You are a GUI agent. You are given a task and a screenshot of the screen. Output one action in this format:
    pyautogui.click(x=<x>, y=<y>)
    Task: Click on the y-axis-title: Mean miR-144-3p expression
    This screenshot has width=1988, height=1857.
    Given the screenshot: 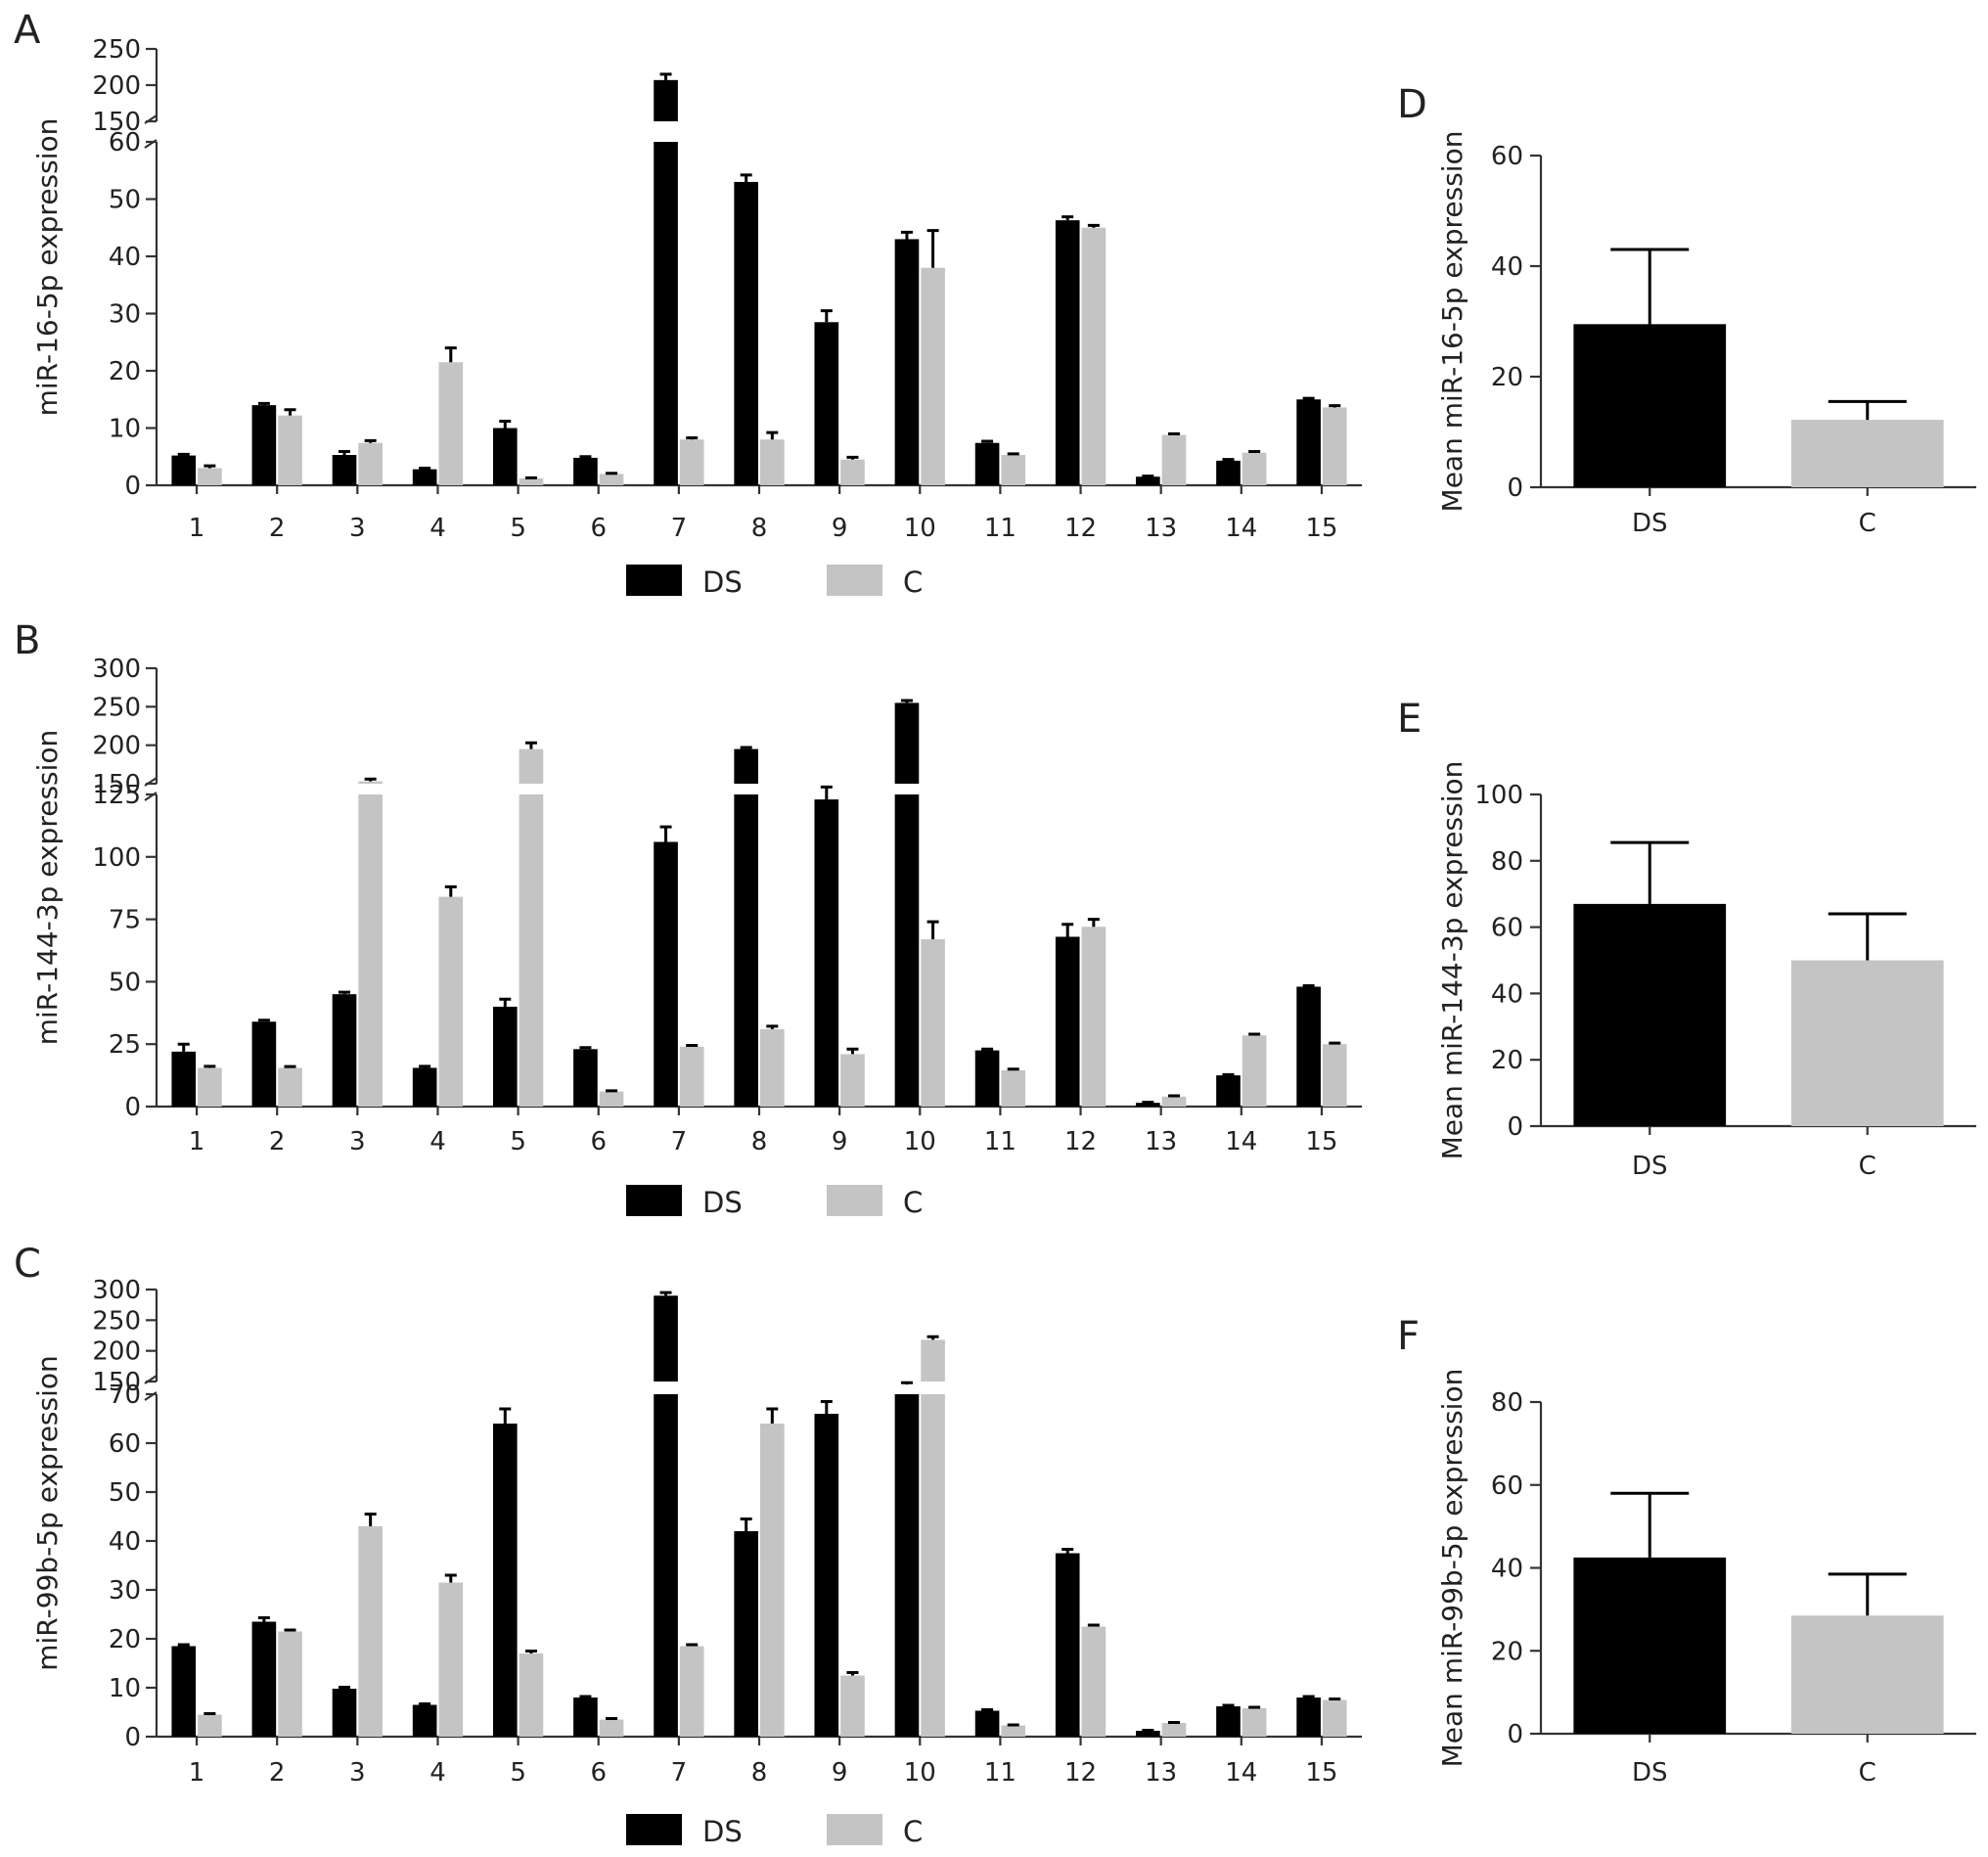 What is the action you would take?
    pyautogui.click(x=1452, y=960)
    